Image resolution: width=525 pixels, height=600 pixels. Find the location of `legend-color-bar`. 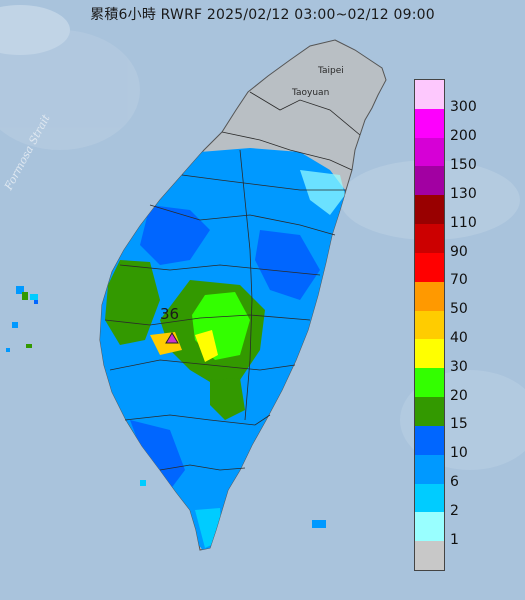

legend-color-bar is located at coordinates (429, 325).